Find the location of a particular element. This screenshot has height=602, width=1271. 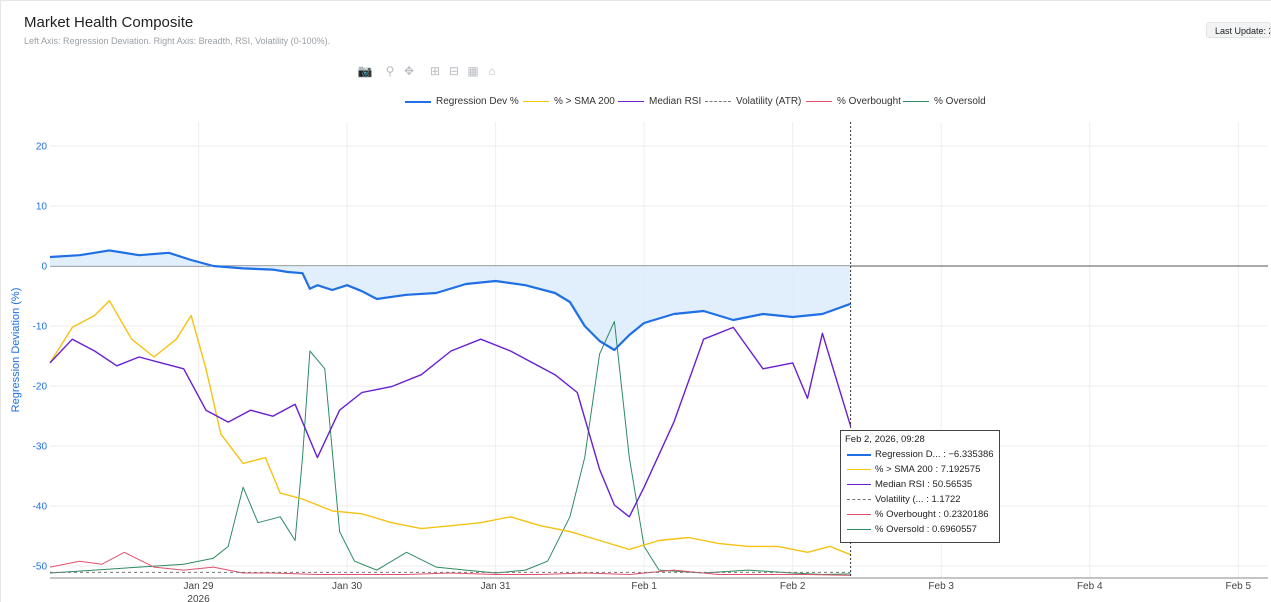

x-tick-year-label: 2026 is located at coordinates (198, 598).